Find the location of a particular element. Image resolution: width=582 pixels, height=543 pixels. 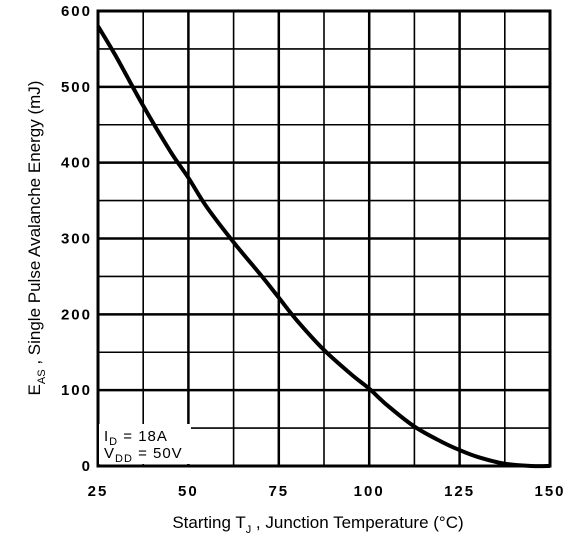

x-tick-label: 125 is located at coordinates (459, 491).